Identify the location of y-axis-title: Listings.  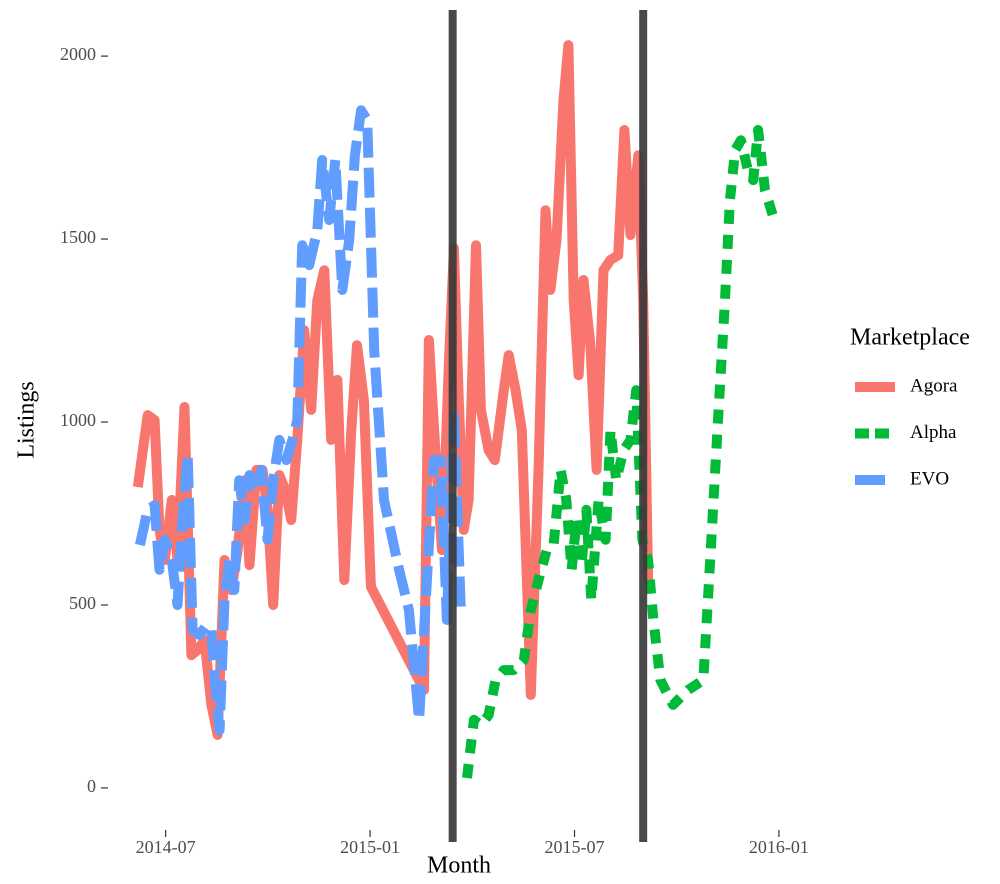
(27, 419).